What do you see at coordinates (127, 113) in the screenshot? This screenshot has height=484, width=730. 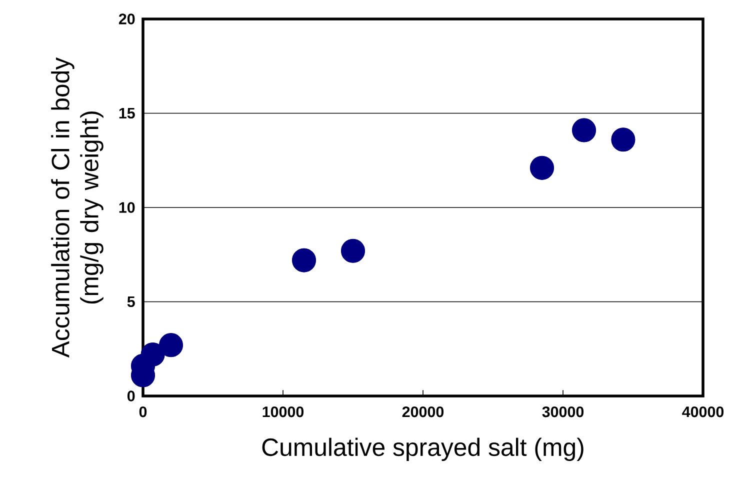 I see `y-tick-label: 15` at bounding box center [127, 113].